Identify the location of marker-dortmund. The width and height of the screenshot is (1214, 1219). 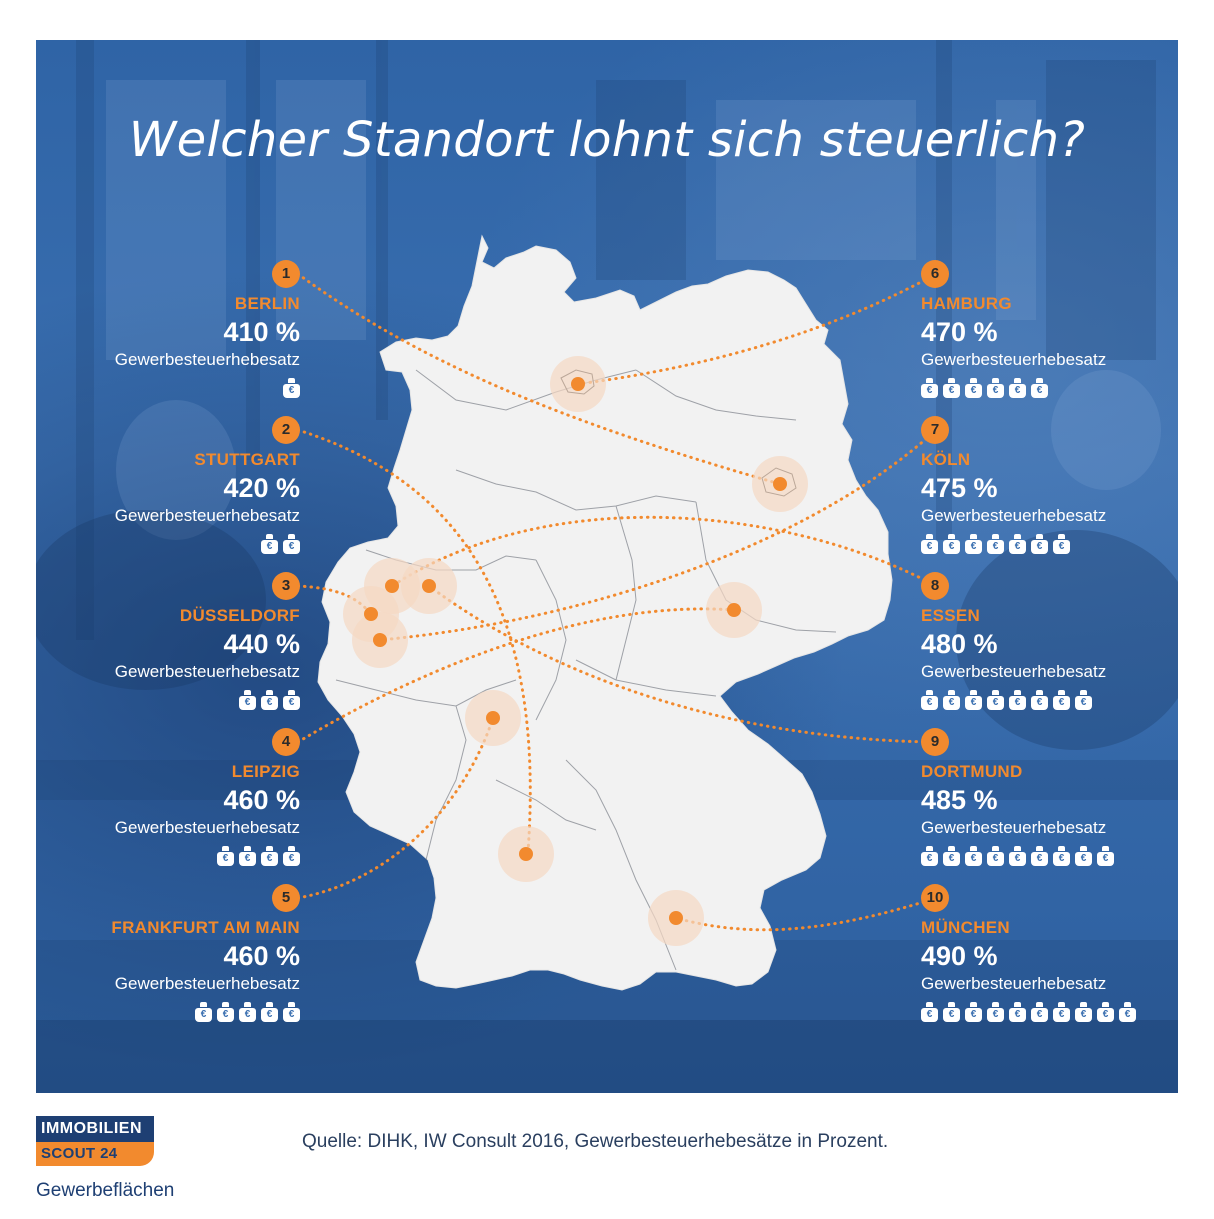
(429, 586).